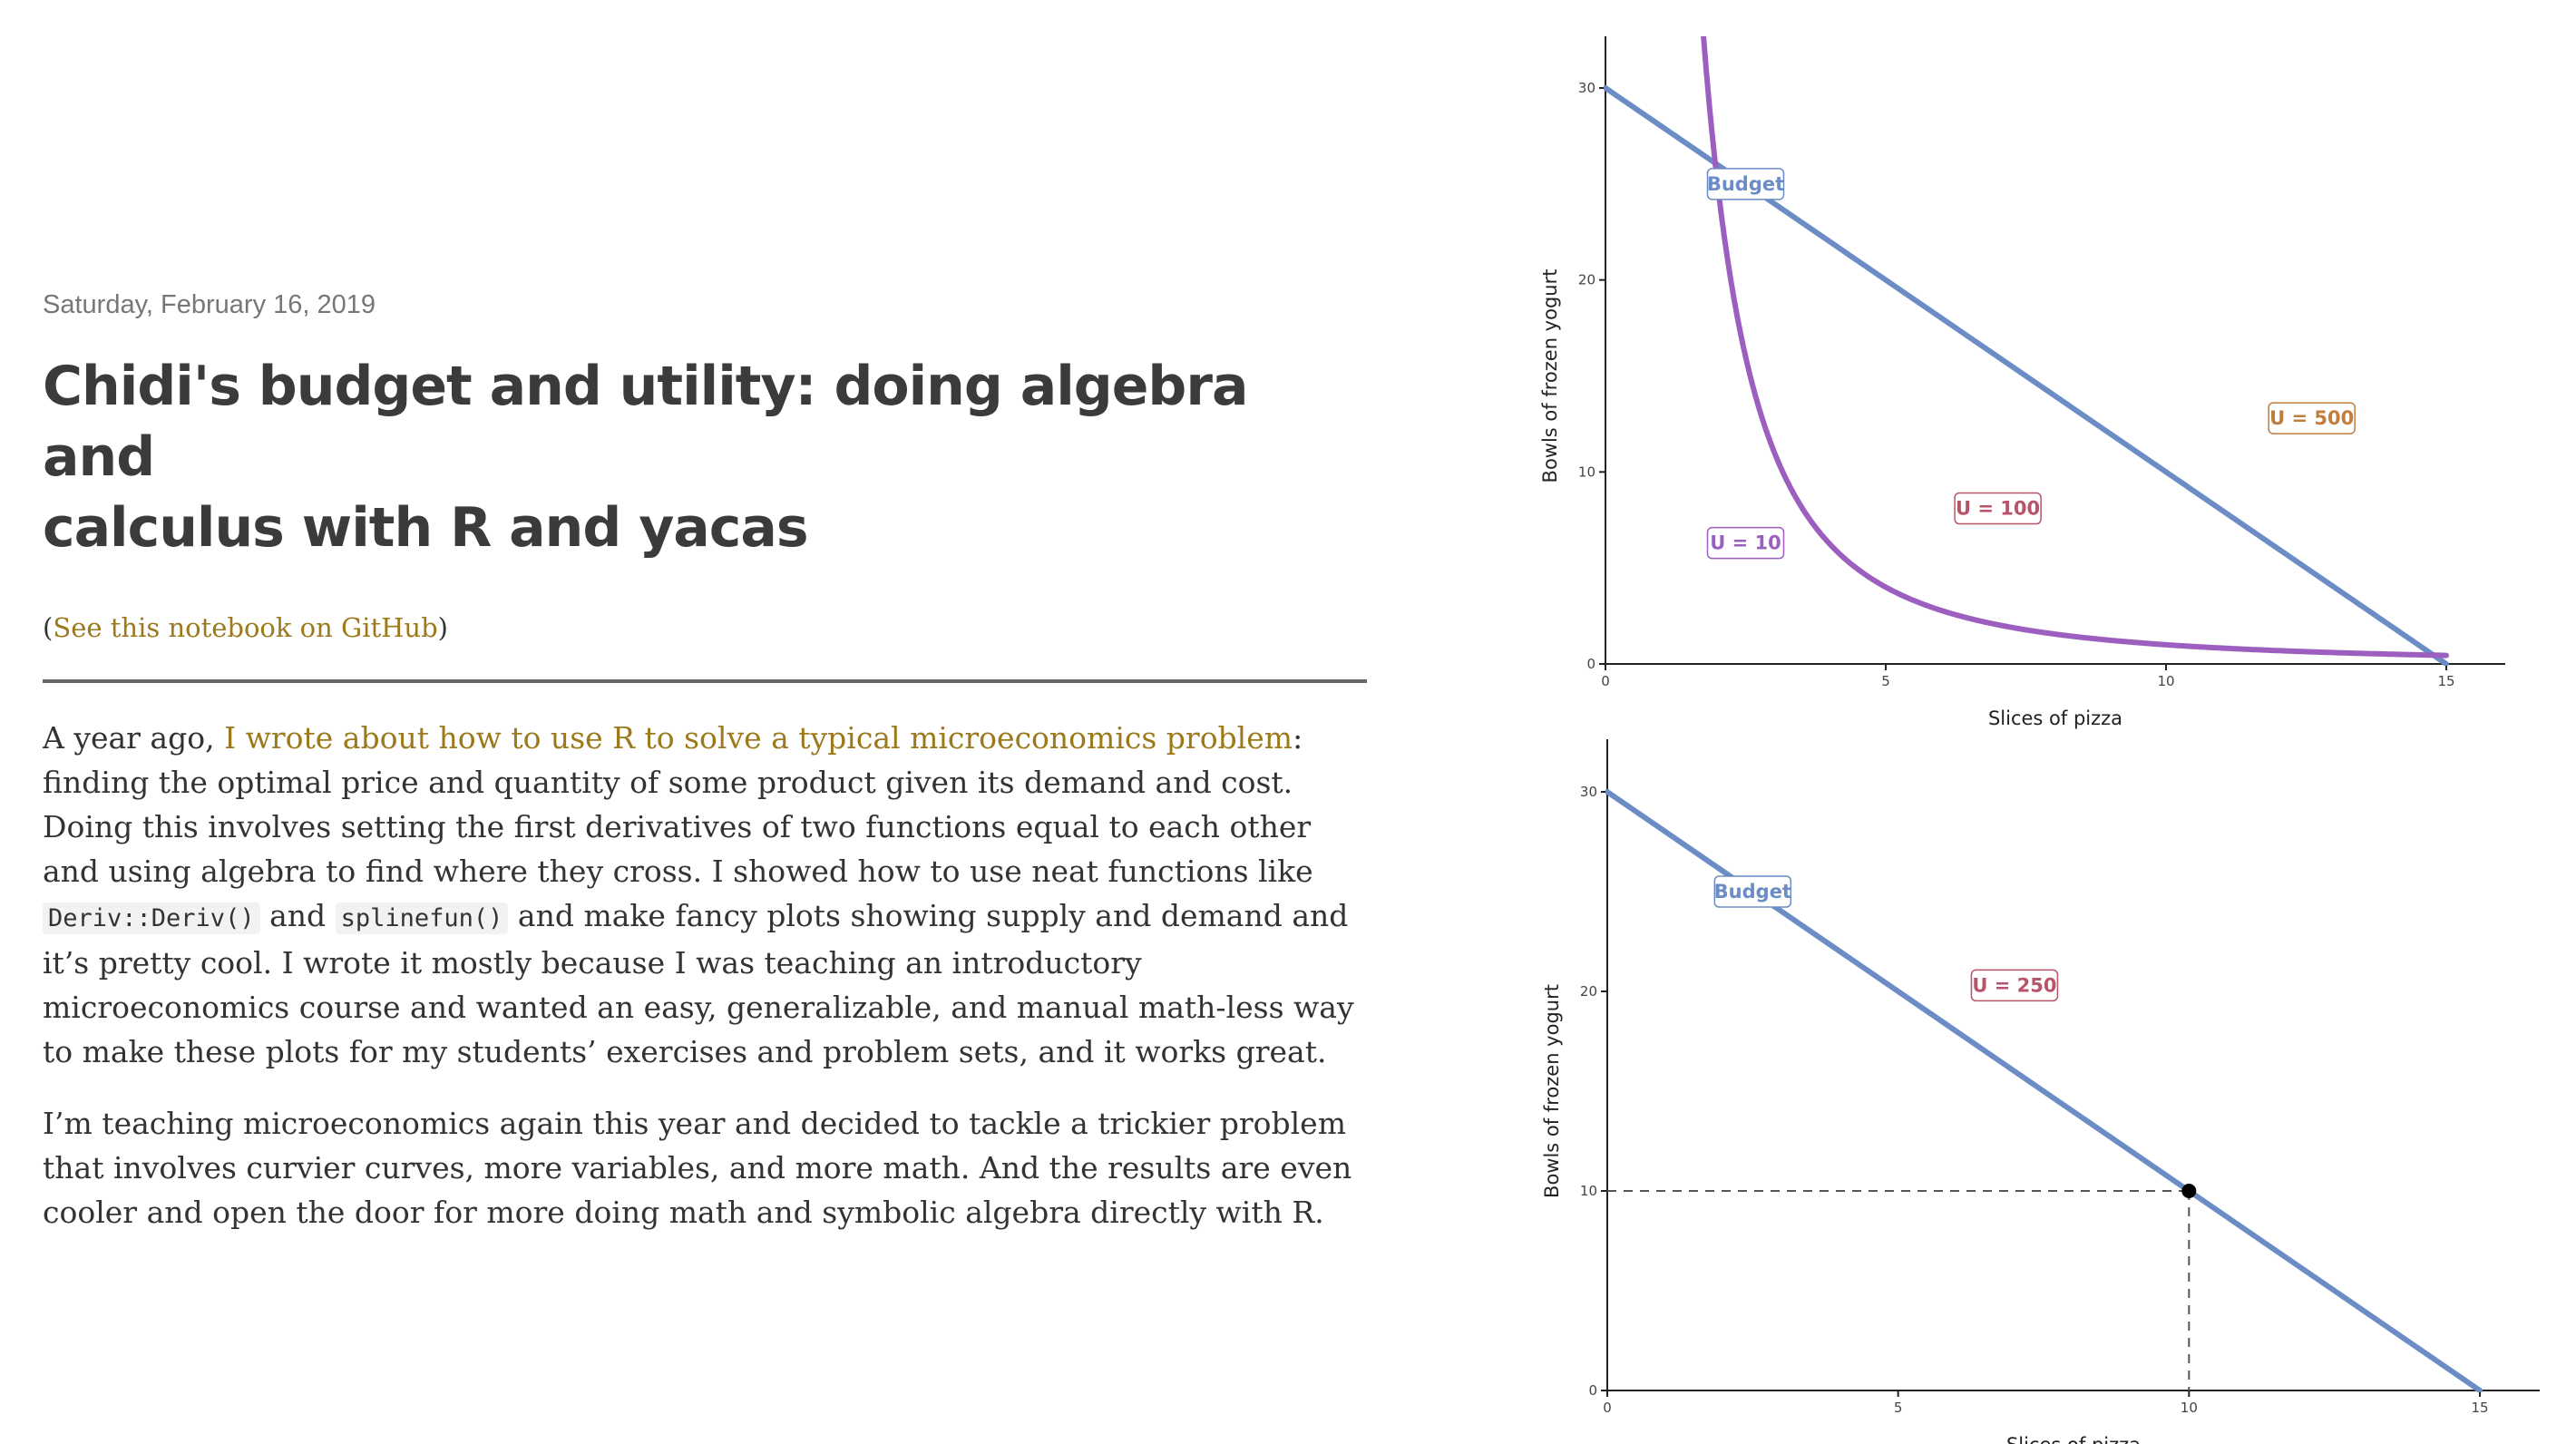  What do you see at coordinates (209, 304) in the screenshot?
I see `post-date: Saturday, February 16, 2019` at bounding box center [209, 304].